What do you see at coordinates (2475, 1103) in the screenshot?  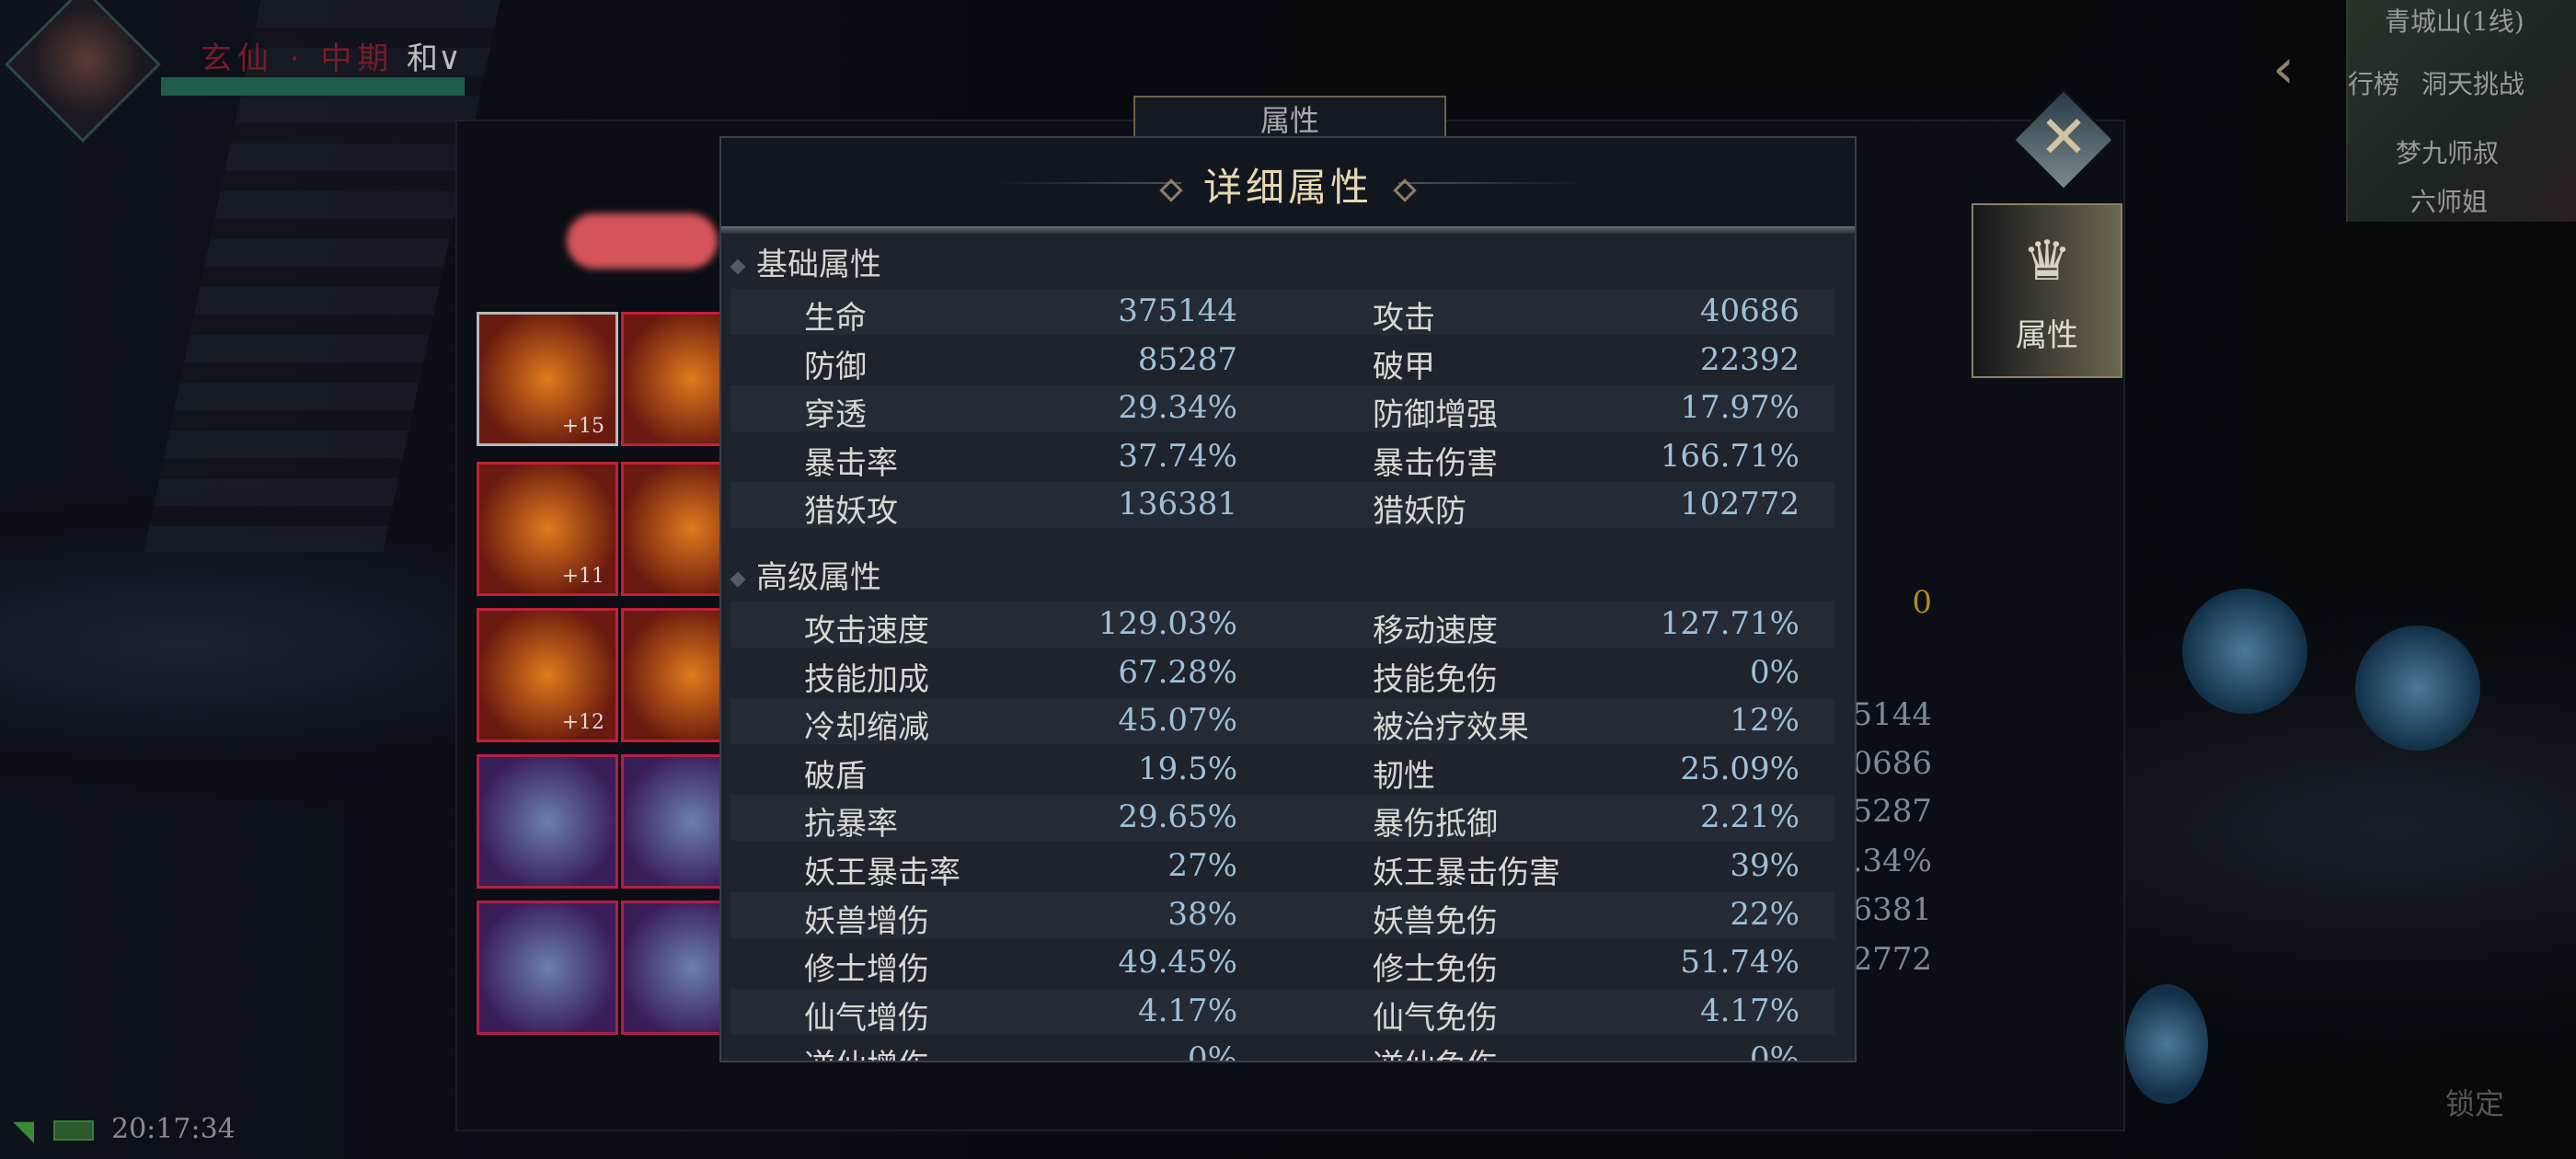 I see `lock-target-button: 锁定` at bounding box center [2475, 1103].